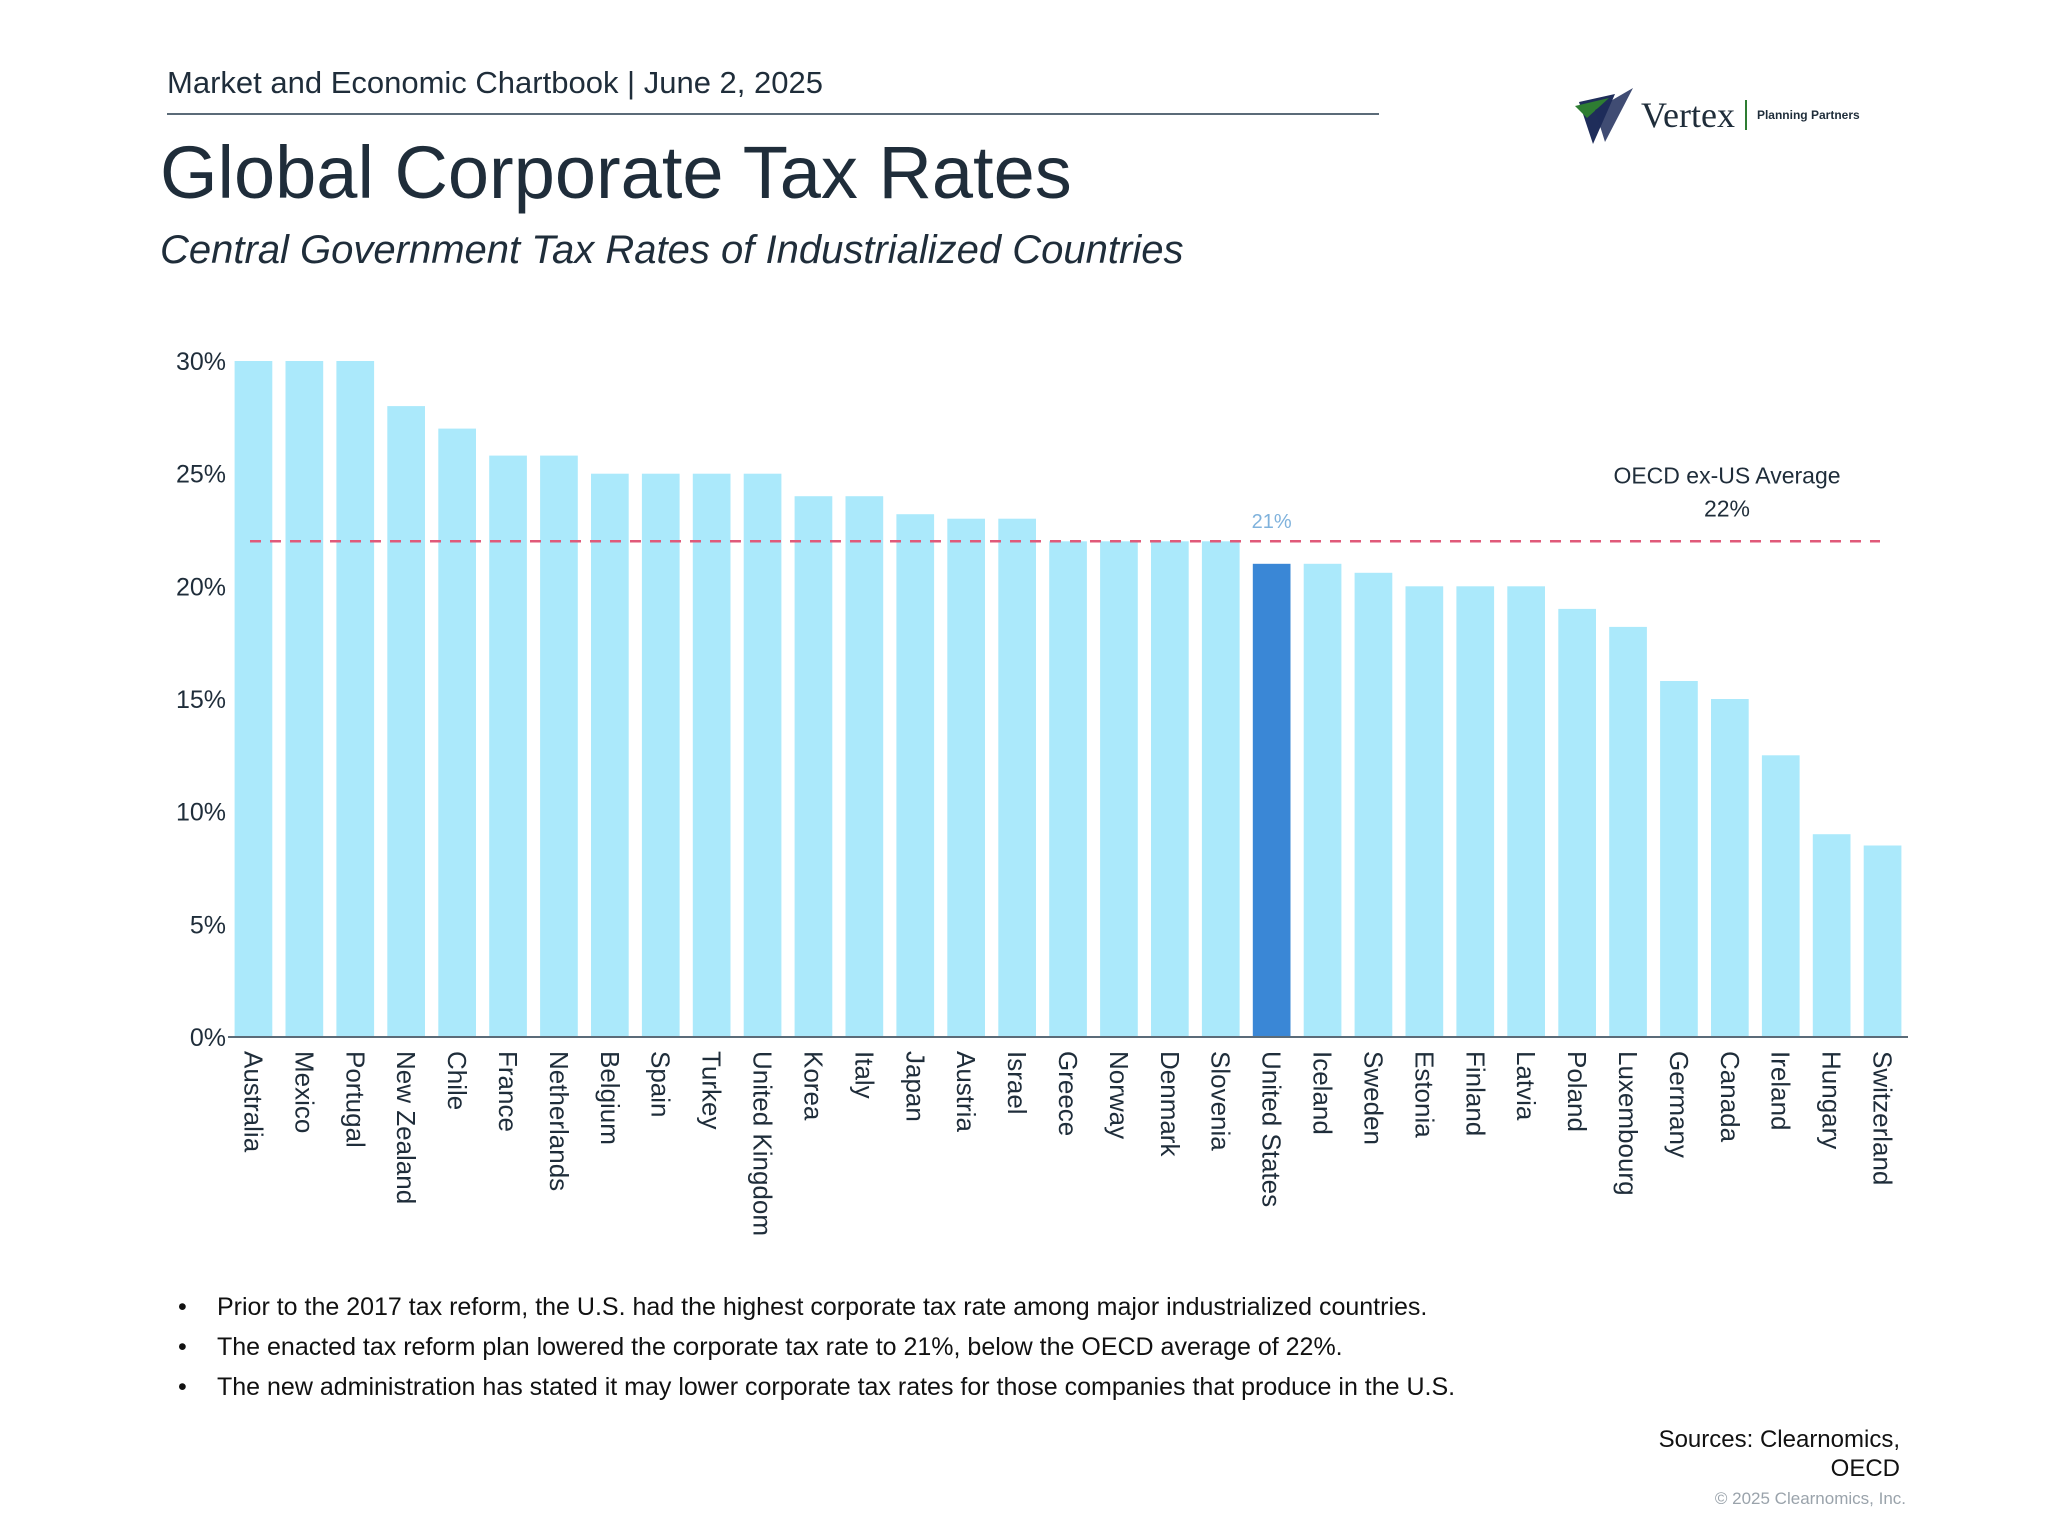 This screenshot has width=2048, height=1536. I want to click on x-tick-label: Ireland, so click(1781, 1091).